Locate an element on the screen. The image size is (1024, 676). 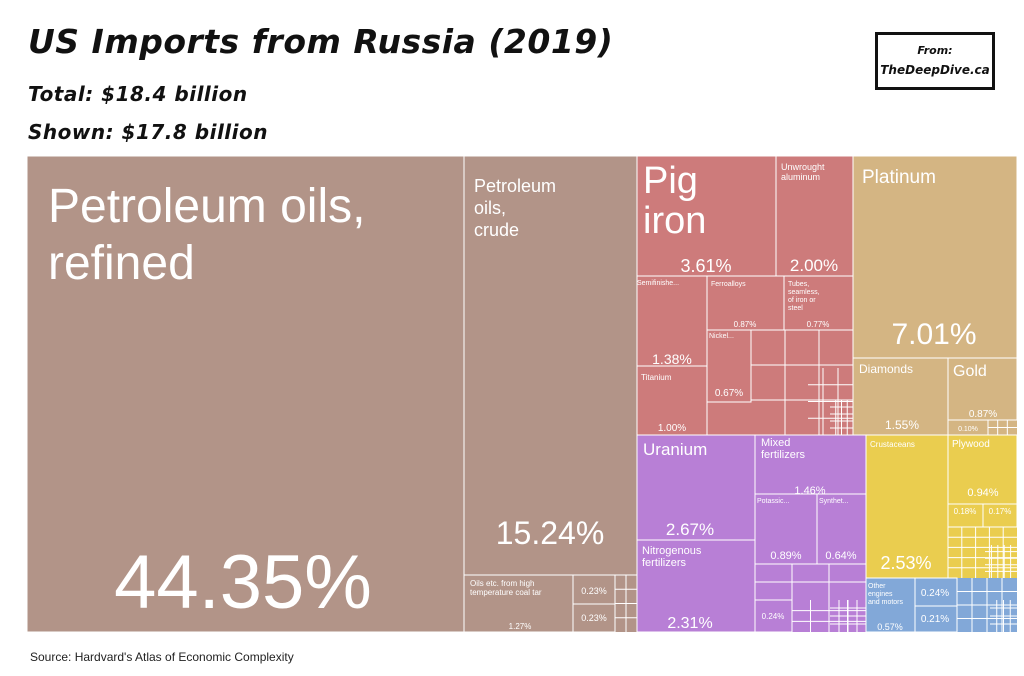
tile-rect-tubes-seamless-of-iron-or-steel is located at coordinates (818, 303).